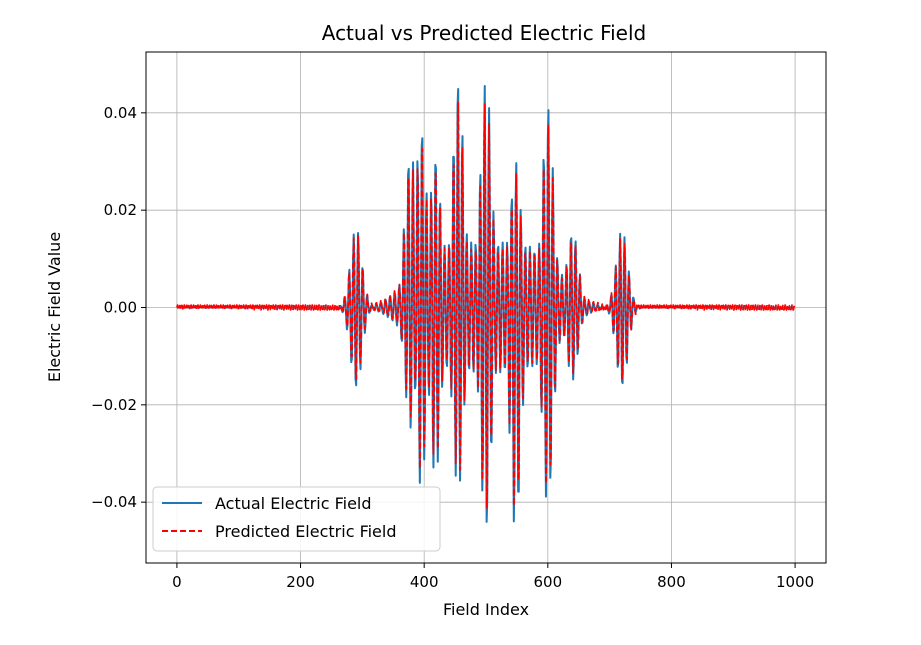  What do you see at coordinates (120, 210) in the screenshot?
I see `y-tick-label: 0.02` at bounding box center [120, 210].